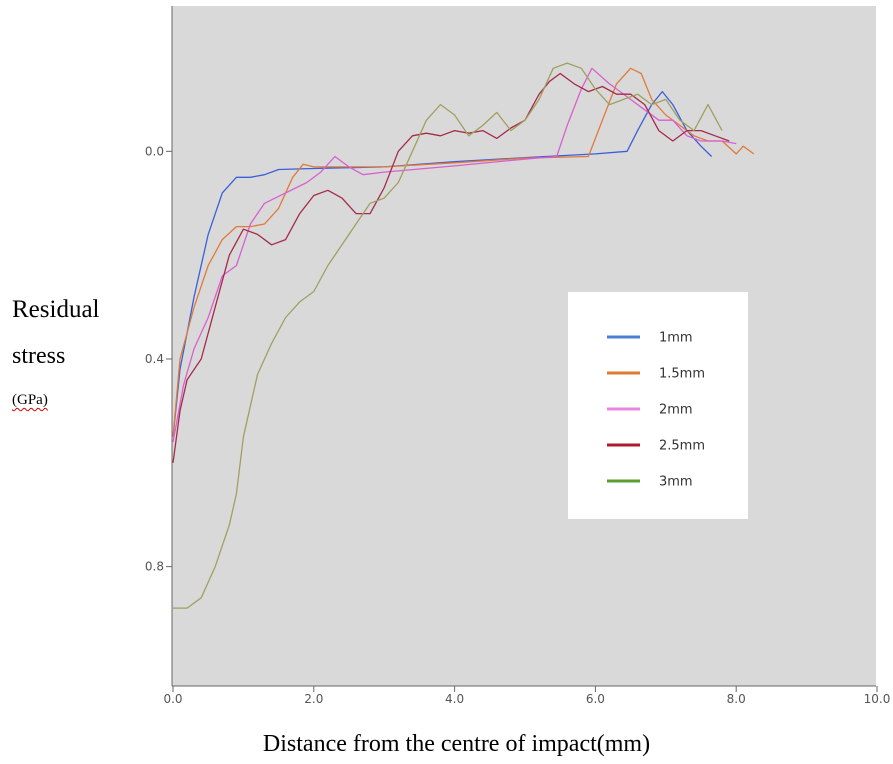 The height and width of the screenshot is (764, 893). I want to click on legend-label: 3mm, so click(676, 482).